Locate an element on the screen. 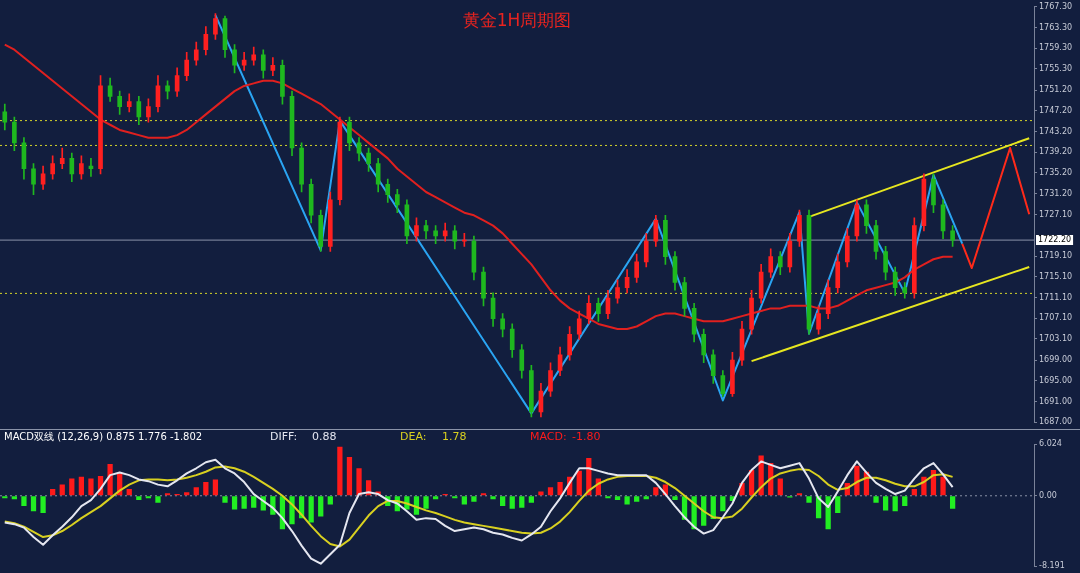  y-tick-label: 1719.10 is located at coordinates (1056, 256).